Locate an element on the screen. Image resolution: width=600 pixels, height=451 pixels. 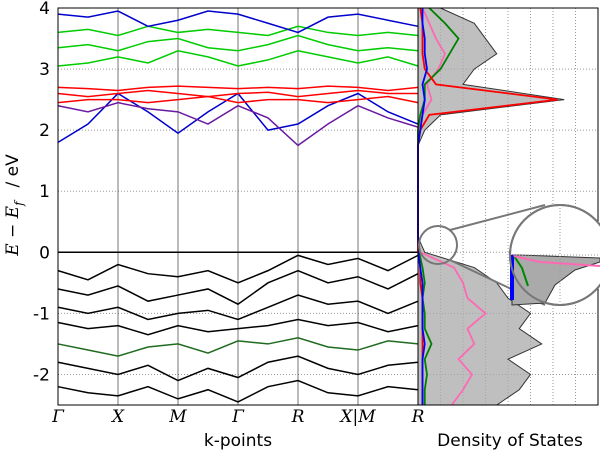
x-tick-label: M is located at coordinates (177, 417).